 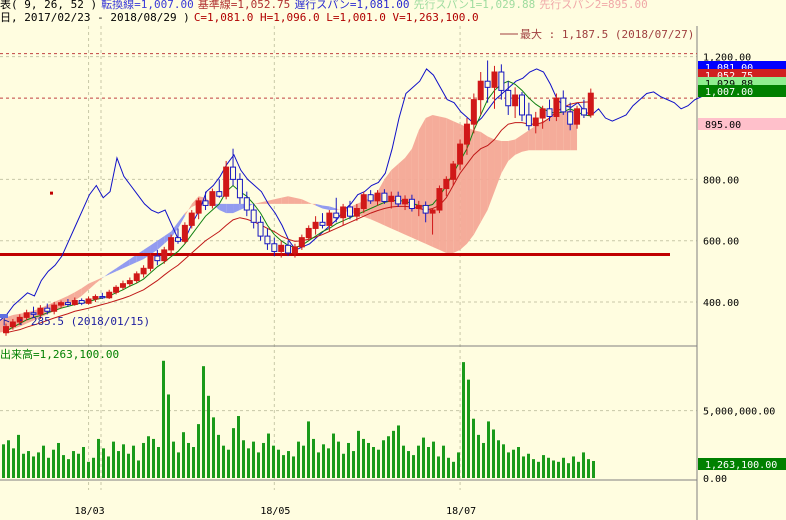 I want to click on value-tag-1: 1,052.75, so click(x=729, y=76).